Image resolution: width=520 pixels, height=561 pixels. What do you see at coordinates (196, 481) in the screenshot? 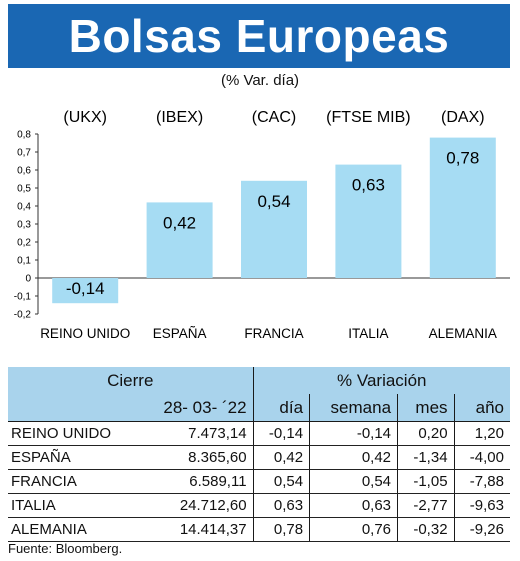
I see `row-cierre: 6.589,11` at bounding box center [196, 481].